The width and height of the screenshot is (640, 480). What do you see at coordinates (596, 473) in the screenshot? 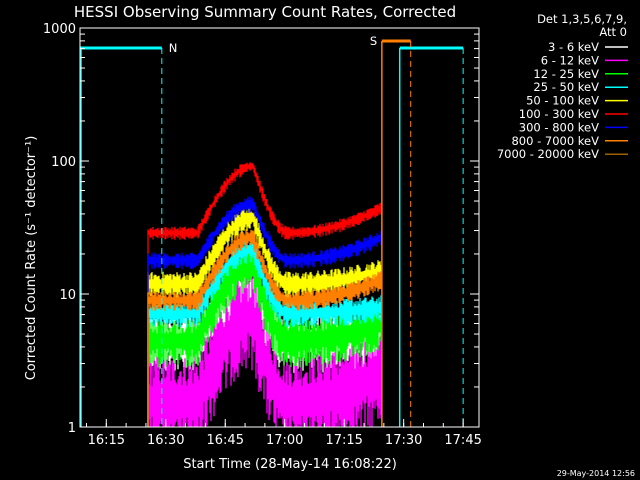
I see `timestamp: 29-May-2014 12:56` at bounding box center [596, 473].